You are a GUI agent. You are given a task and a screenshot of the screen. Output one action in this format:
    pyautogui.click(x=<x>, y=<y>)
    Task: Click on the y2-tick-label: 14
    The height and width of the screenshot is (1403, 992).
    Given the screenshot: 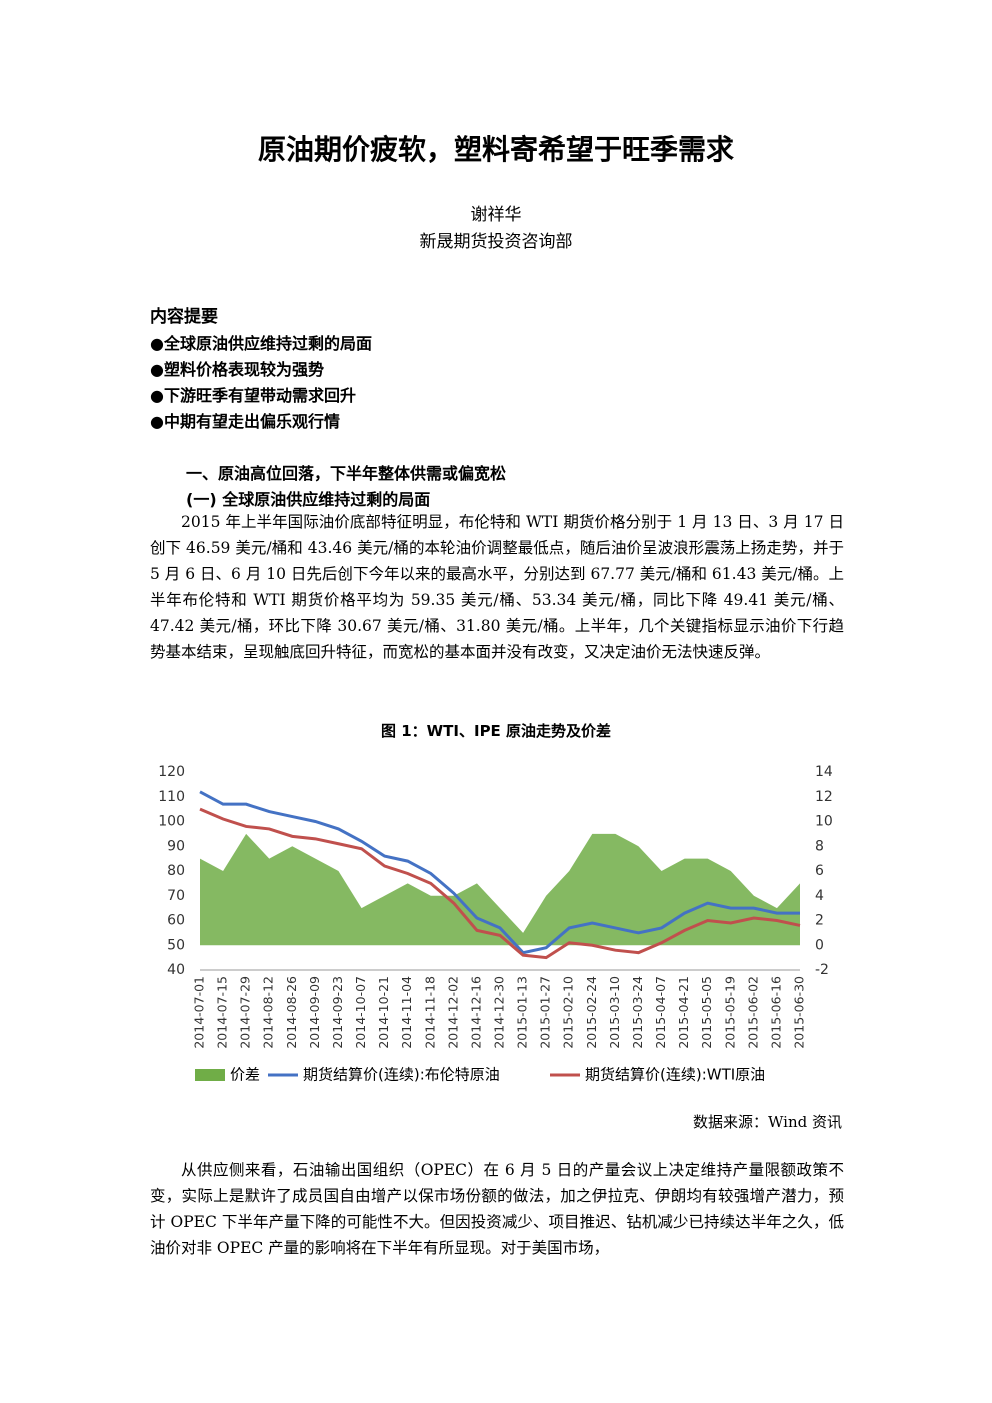 What is the action you would take?
    pyautogui.click(x=824, y=772)
    